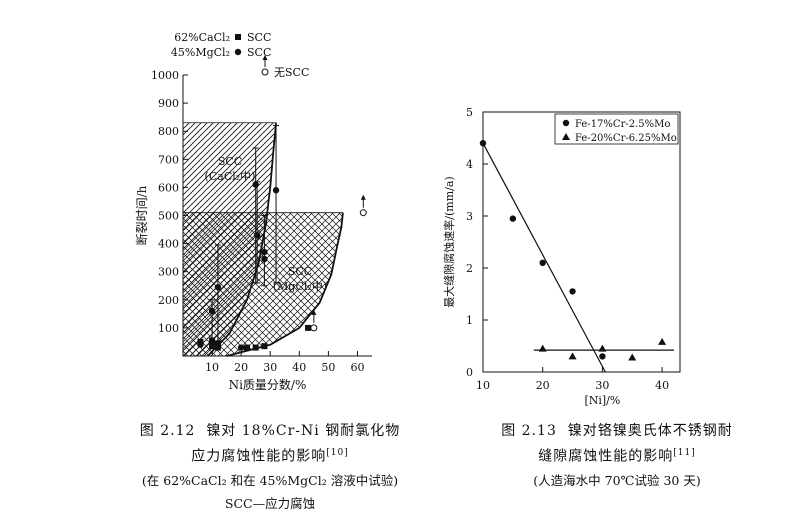 The width and height of the screenshot is (800, 518). Describe the element at coordinates (168, 187) in the screenshot. I see `y-tick-label: 600` at that location.